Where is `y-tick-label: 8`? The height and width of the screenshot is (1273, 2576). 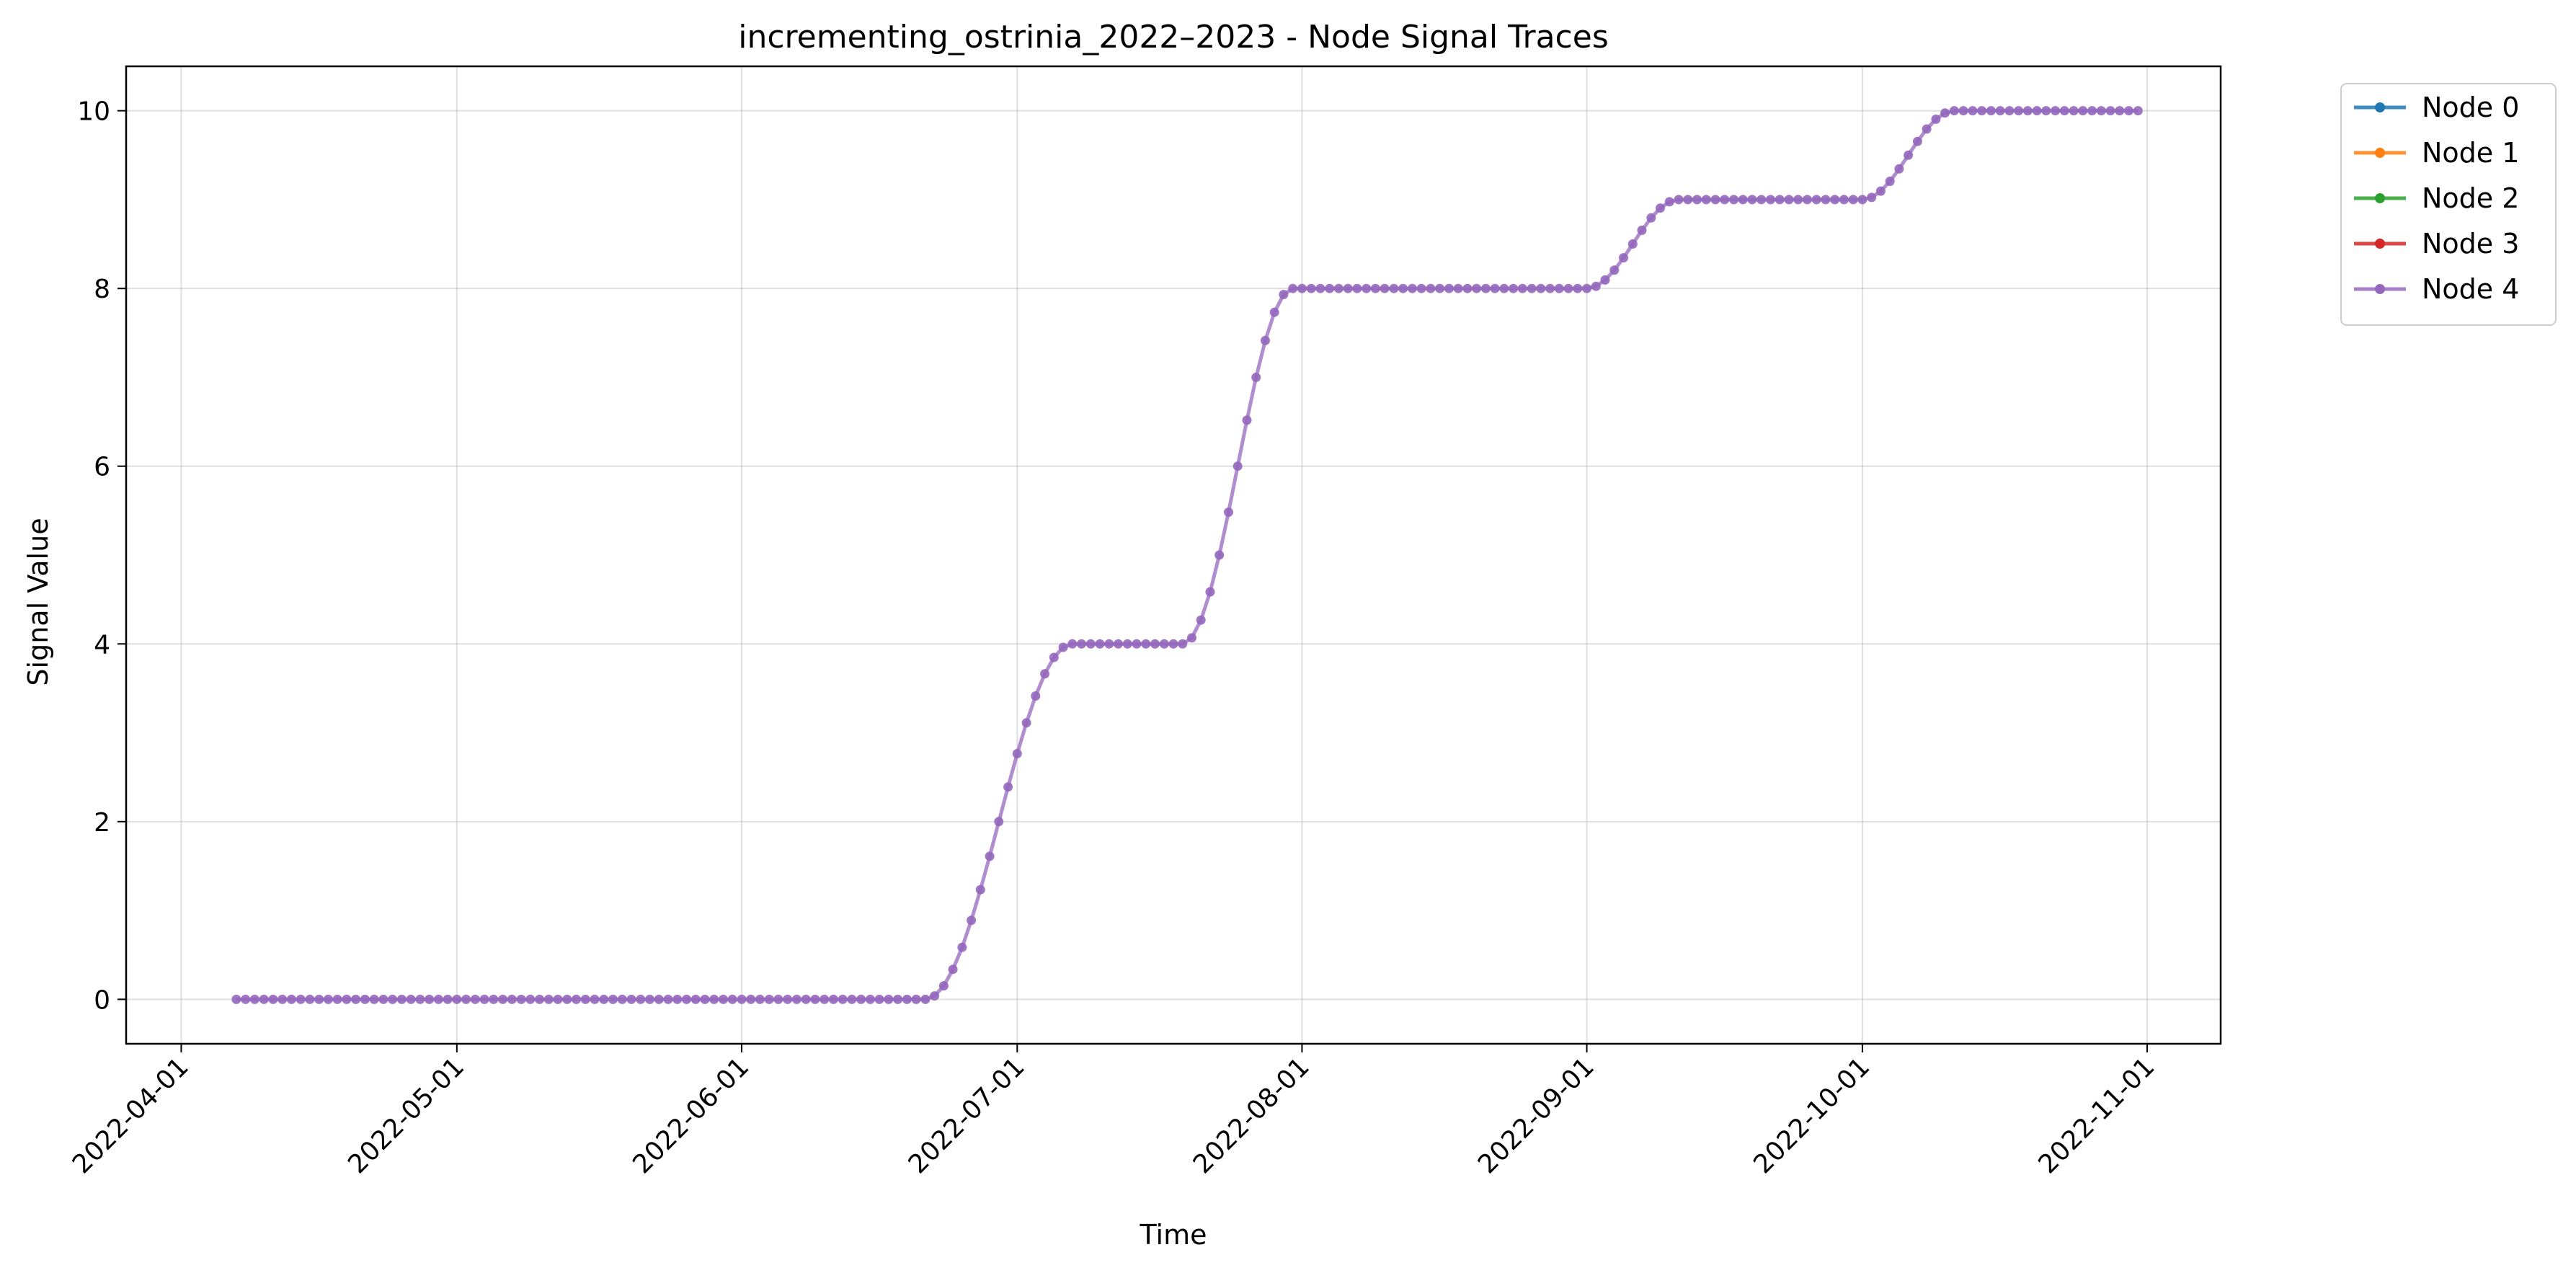 y-tick-label: 8 is located at coordinates (102, 289).